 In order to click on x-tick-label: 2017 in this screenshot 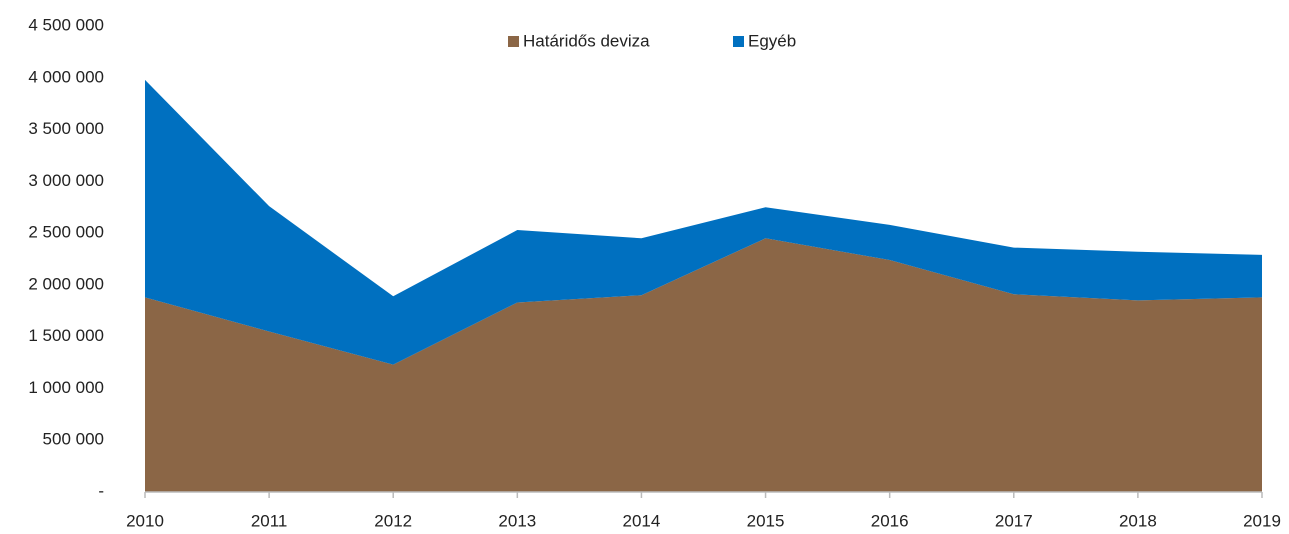, I will do `click(1014, 520)`.